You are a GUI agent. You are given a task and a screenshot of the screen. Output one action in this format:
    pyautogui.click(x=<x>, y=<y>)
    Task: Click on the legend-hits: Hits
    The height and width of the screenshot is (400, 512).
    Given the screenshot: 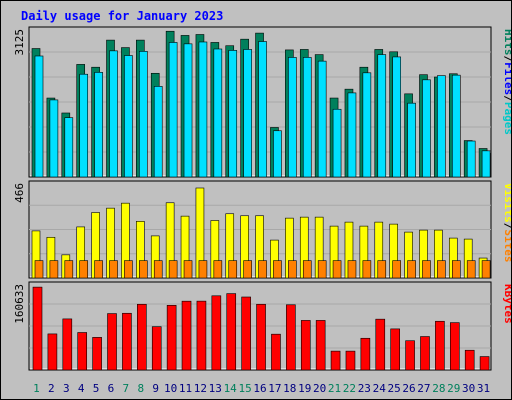 What is the action you would take?
    pyautogui.click(x=506, y=42)
    